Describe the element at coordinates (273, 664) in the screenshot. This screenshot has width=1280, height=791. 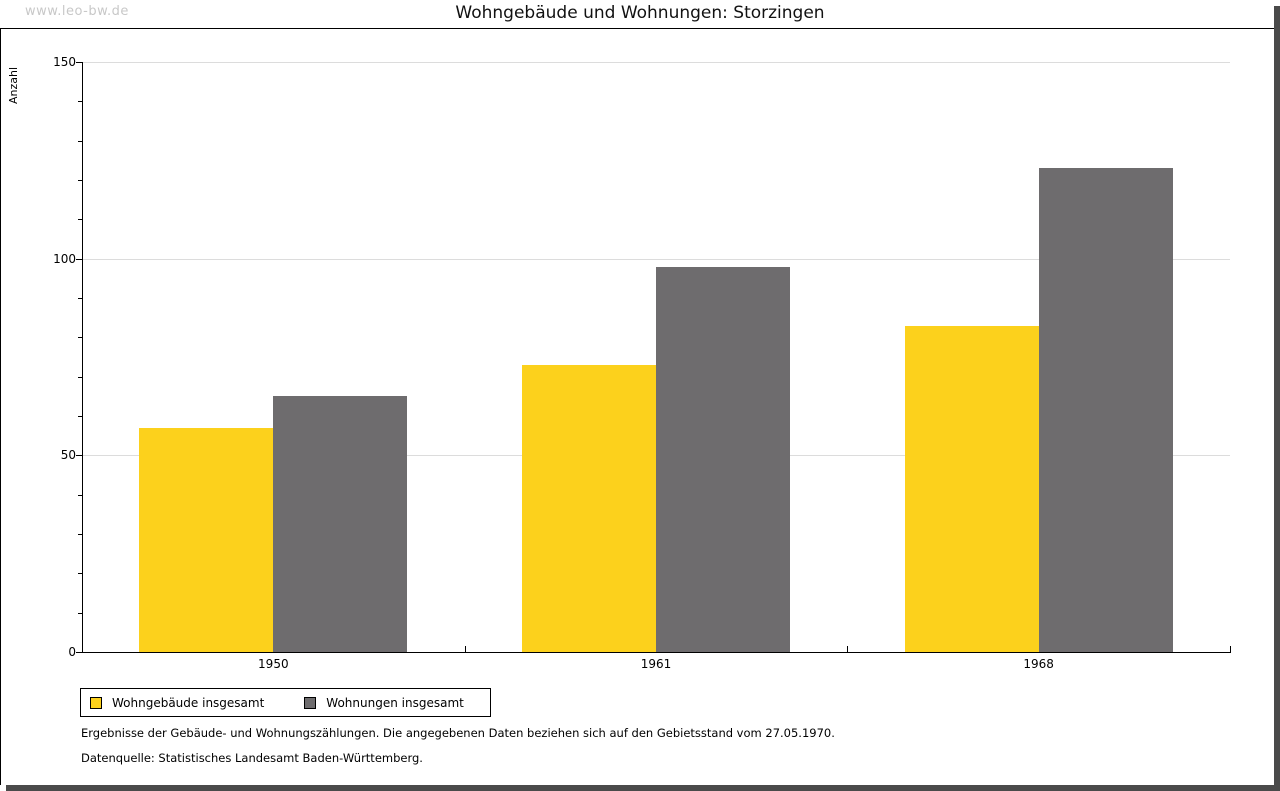
I see `x-tick-label-1950: 1950` at that location.